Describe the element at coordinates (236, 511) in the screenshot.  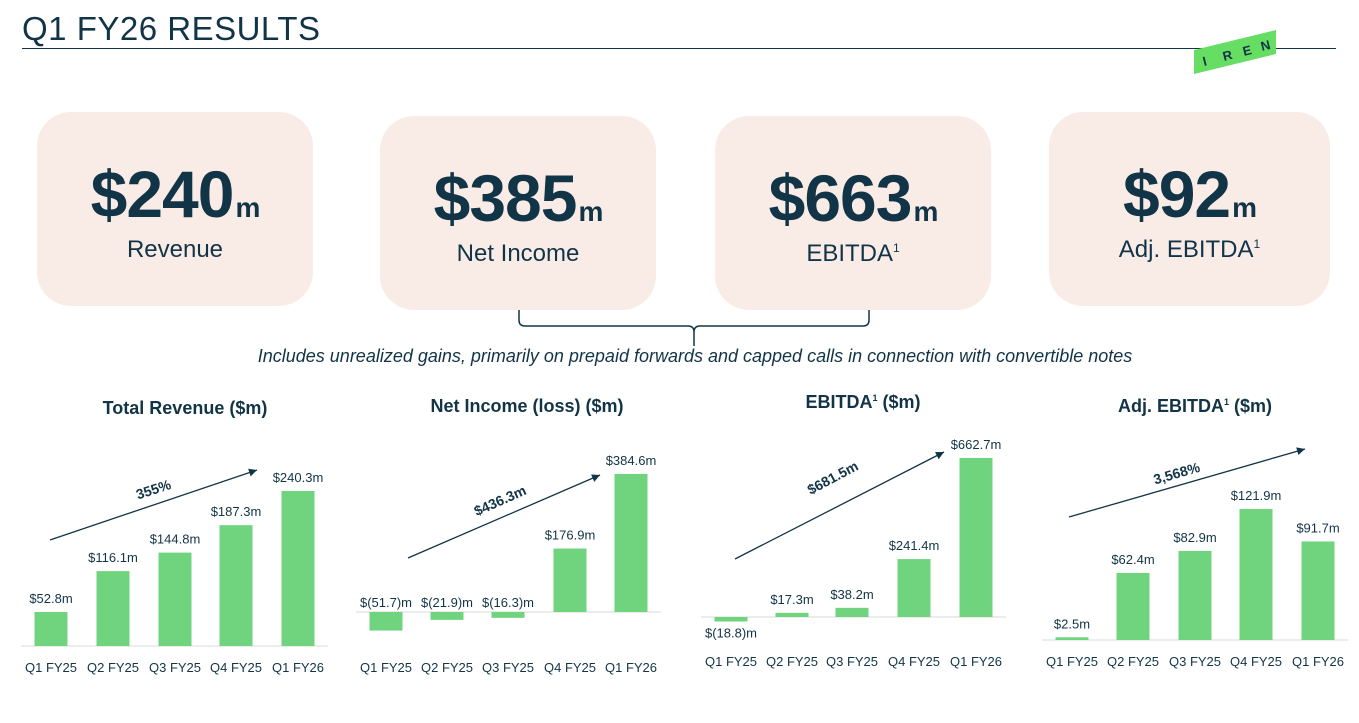
I see `bar-value-label: $187.3m` at that location.